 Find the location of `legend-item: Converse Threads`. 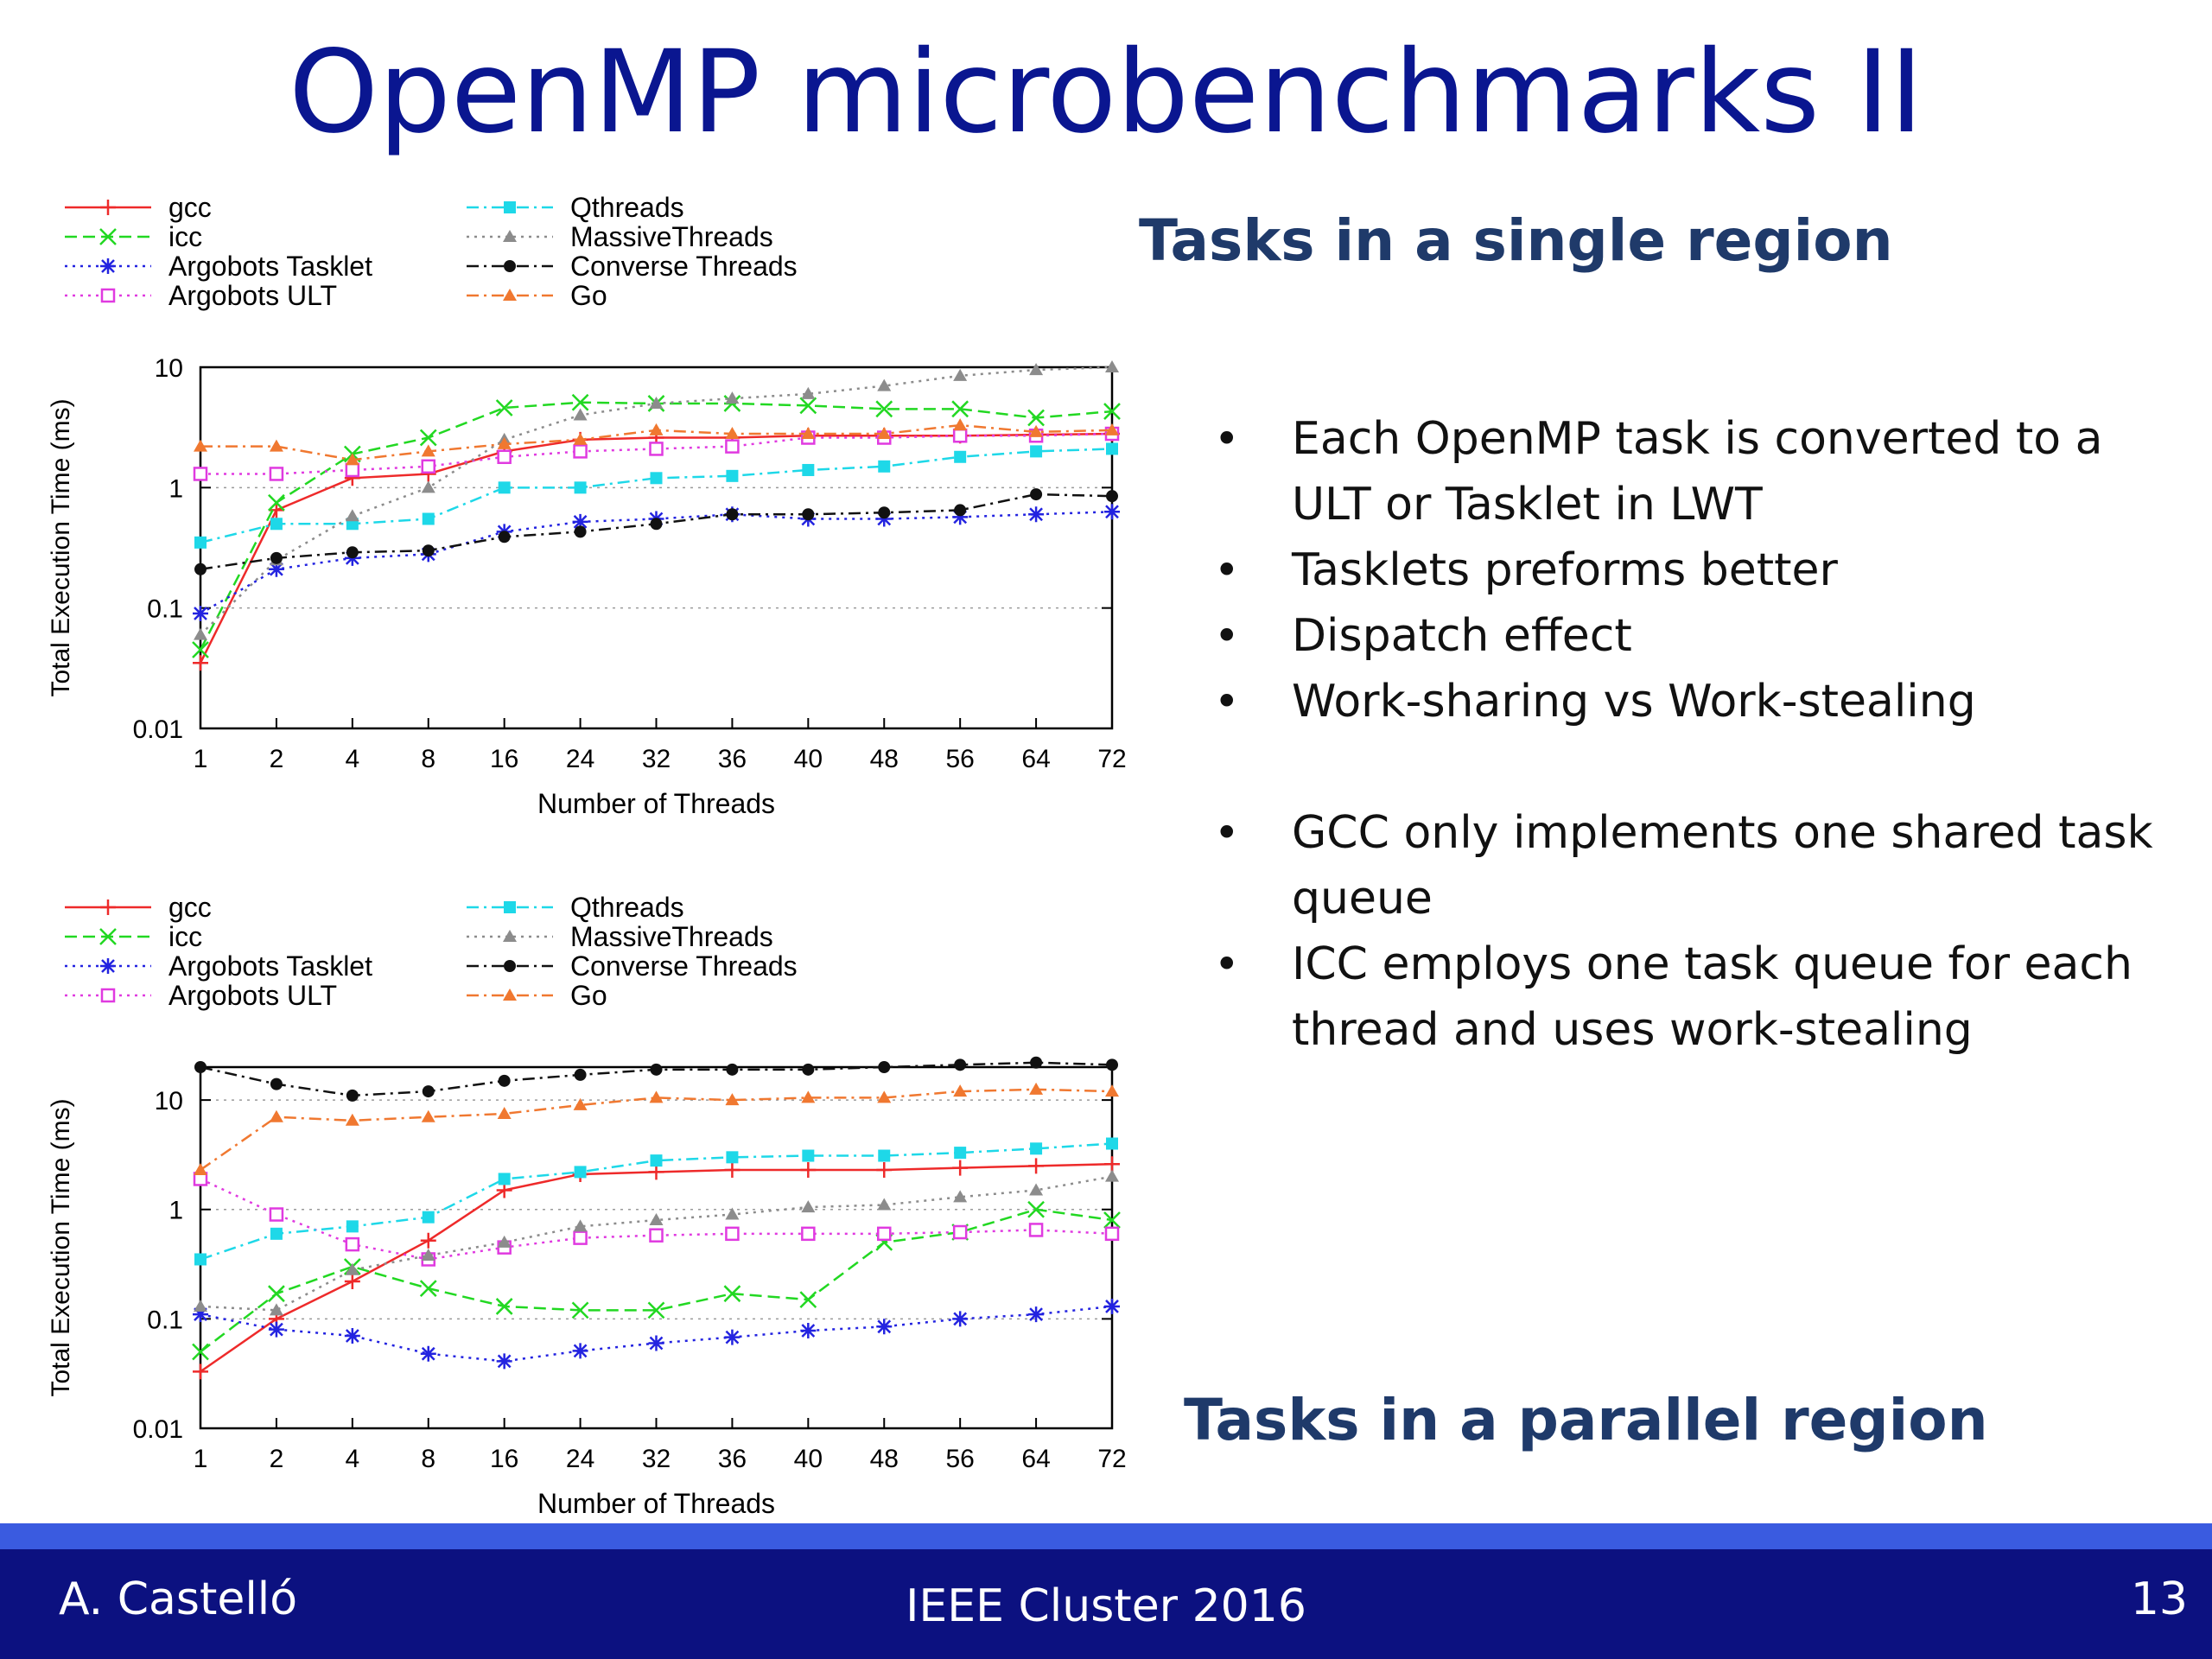

legend-item: Converse Threads is located at coordinates (632, 266).